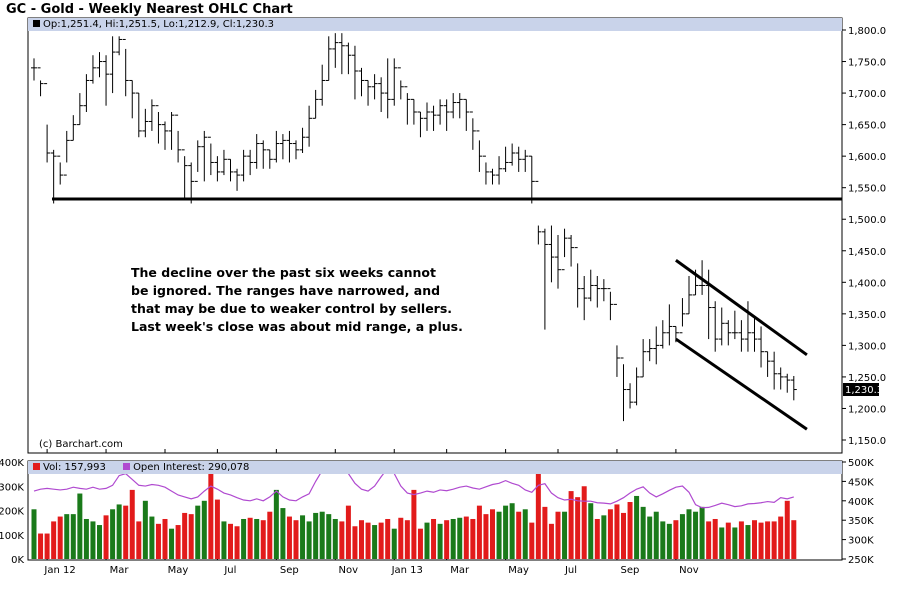 This screenshot has width=900, height=598. What do you see at coordinates (59, 570) in the screenshot?
I see `x-tick-label: Jan 12` at bounding box center [59, 570].